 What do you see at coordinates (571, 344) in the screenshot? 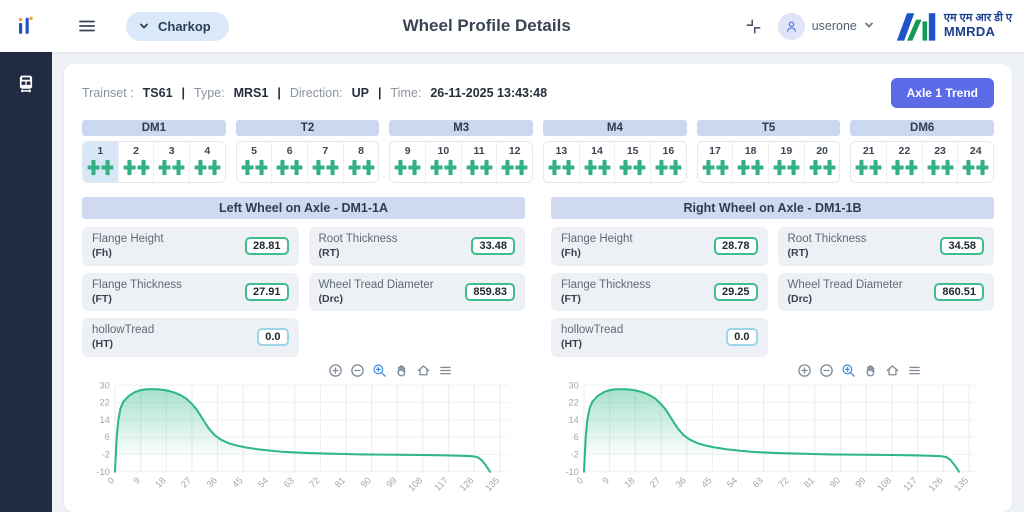
I see `metric-abbr: (HT)` at bounding box center [571, 344].